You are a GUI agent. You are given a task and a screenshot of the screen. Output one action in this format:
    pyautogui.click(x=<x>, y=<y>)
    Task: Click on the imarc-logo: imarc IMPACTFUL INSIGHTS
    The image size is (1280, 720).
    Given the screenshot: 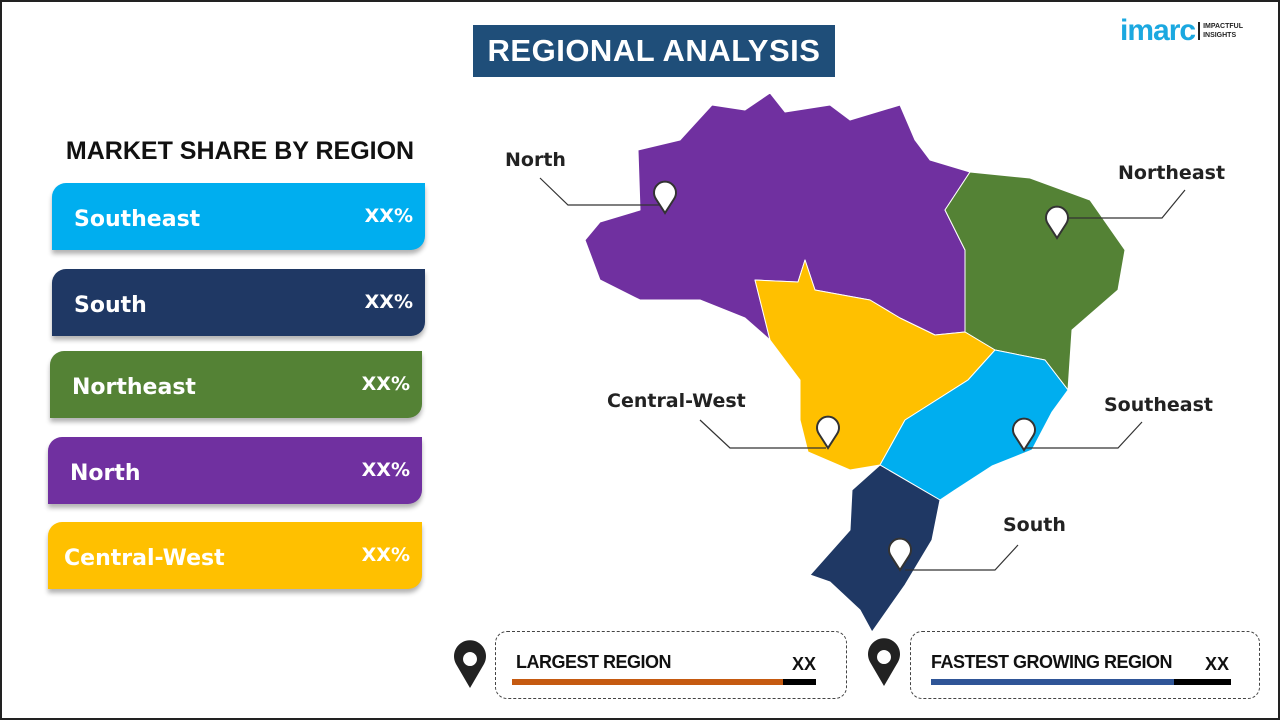 What is the action you would take?
    pyautogui.click(x=1183, y=31)
    